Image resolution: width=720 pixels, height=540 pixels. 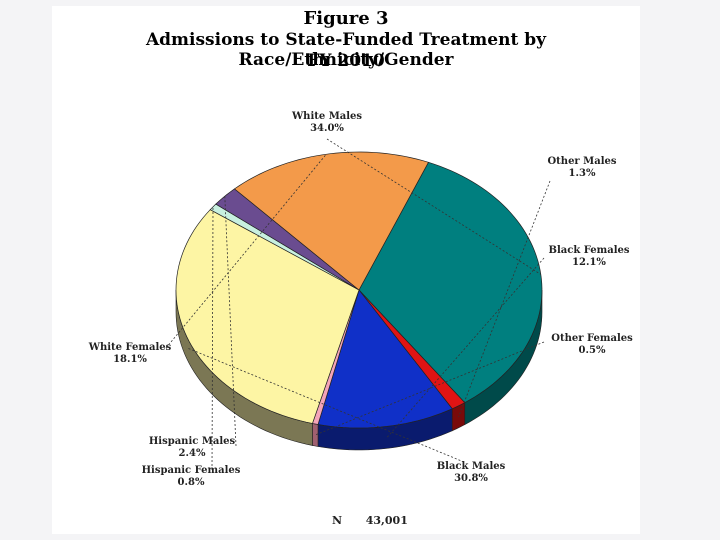 I want to click on pie-slice-white-females, so click(x=331, y=221).